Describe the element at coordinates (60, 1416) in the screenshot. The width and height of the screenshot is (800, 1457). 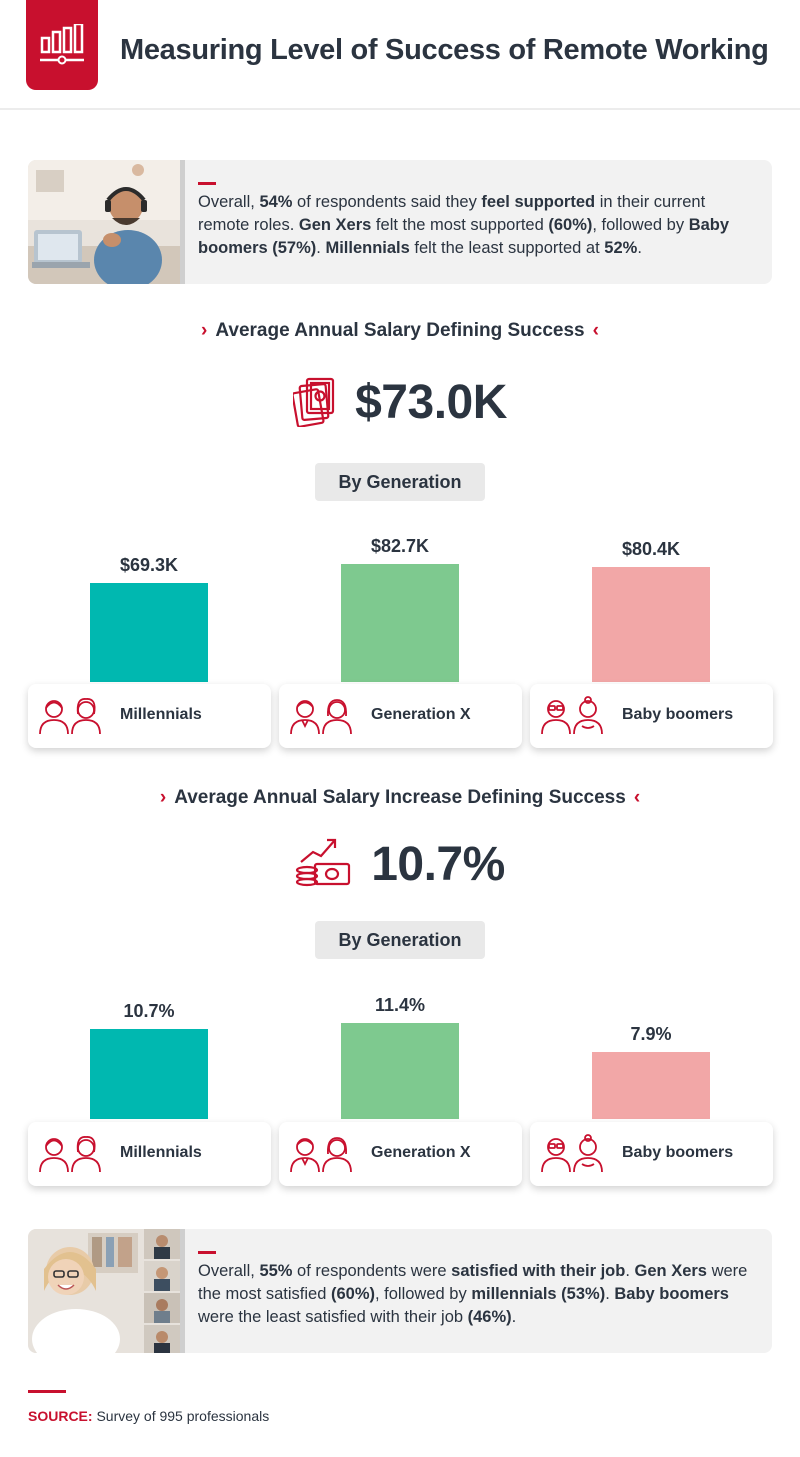
I see `source-label: SOURCE:` at that location.